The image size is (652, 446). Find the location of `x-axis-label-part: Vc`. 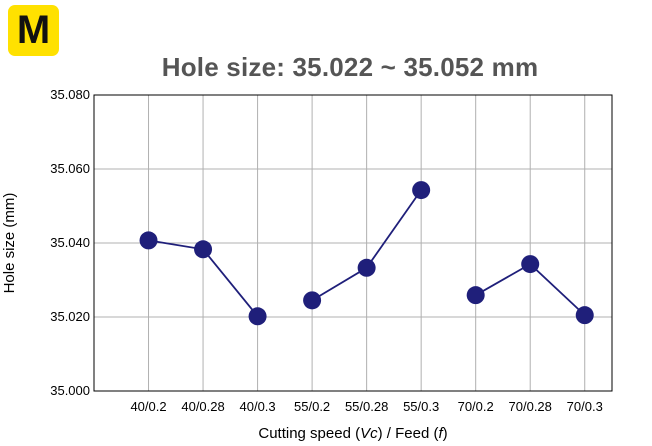

x-axis-label-part: Vc is located at coordinates (369, 433).